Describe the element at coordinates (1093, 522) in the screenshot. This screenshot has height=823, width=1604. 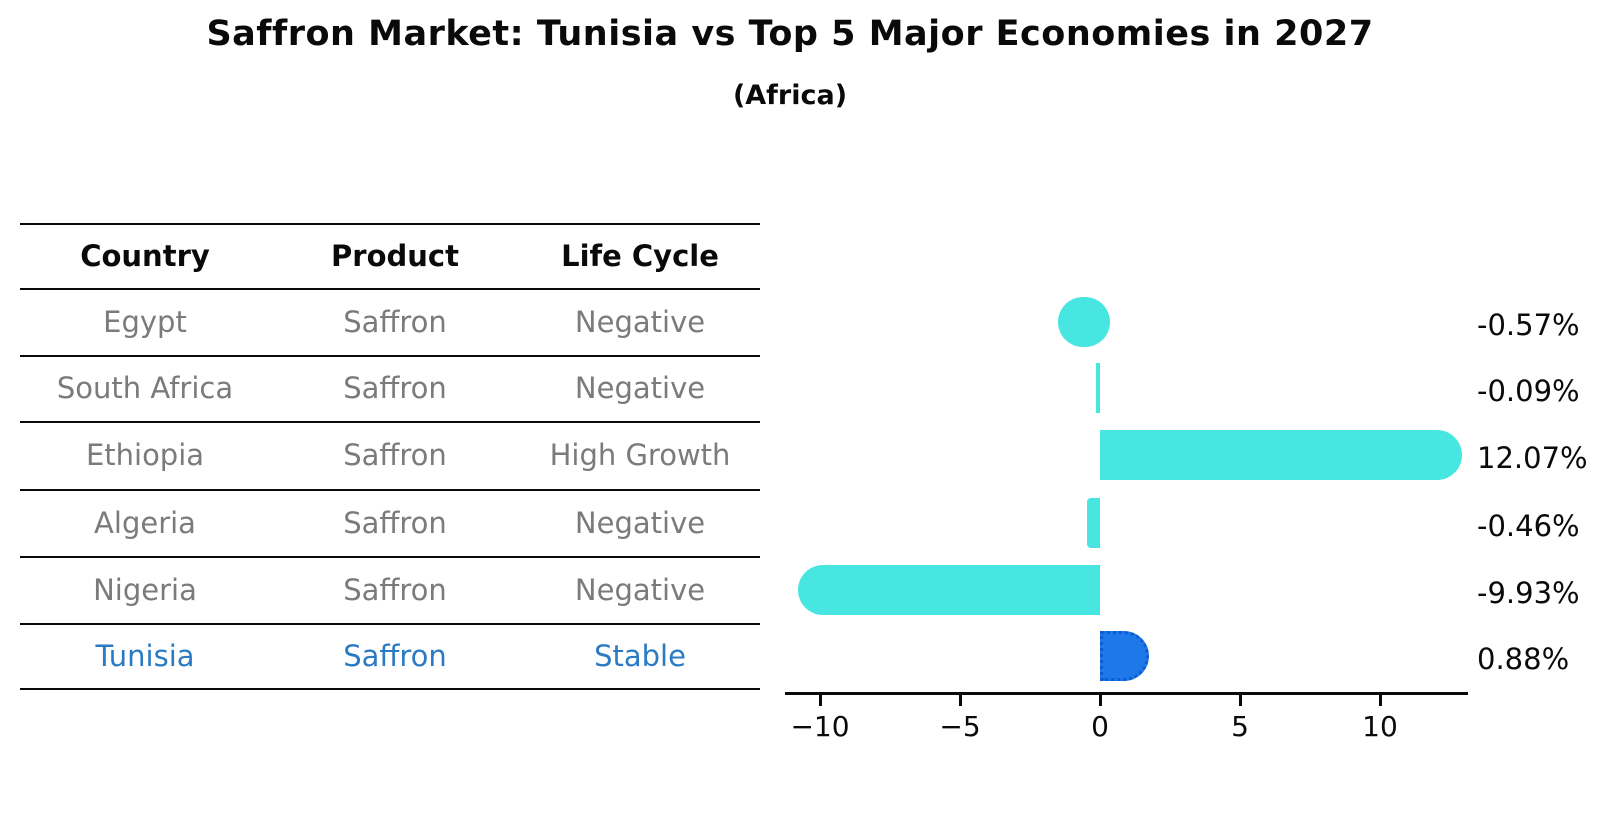
I see `bar-algeria` at that location.